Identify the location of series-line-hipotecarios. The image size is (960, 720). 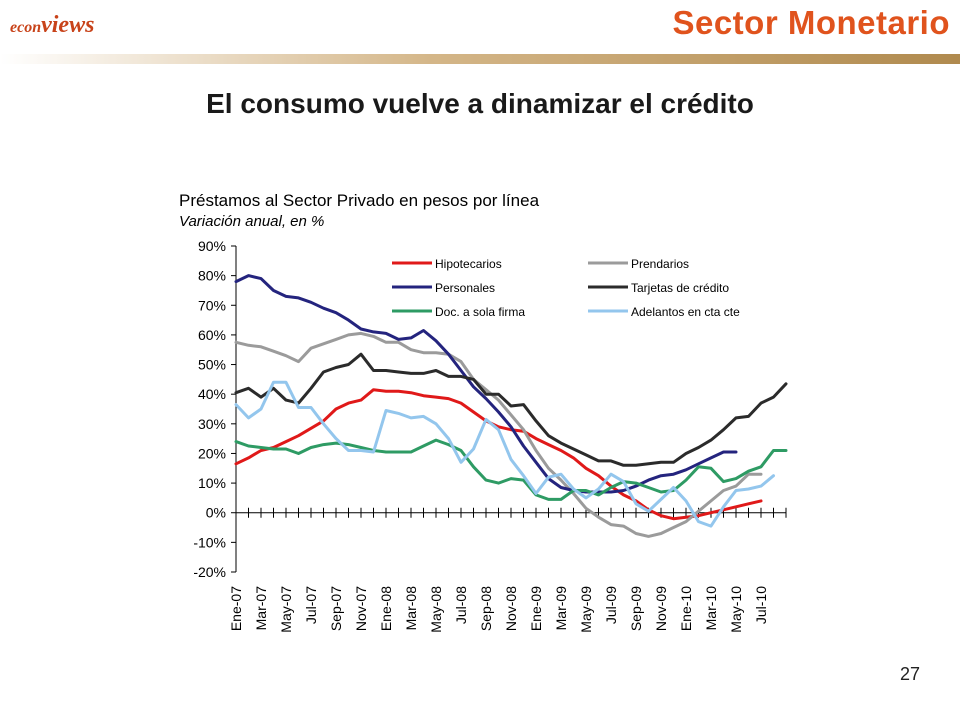
(498, 454).